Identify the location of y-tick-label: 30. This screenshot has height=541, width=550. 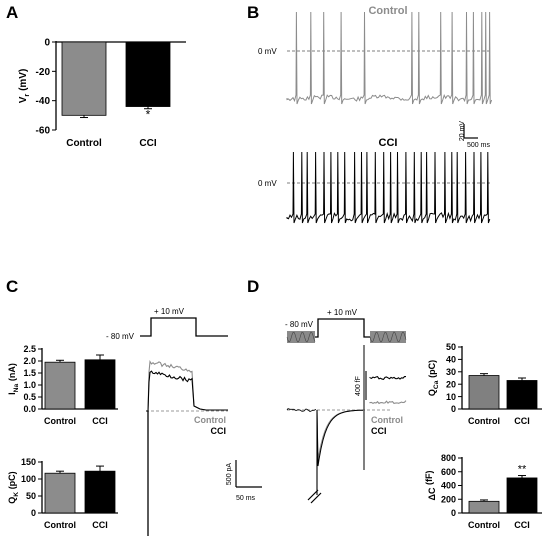
(451, 372).